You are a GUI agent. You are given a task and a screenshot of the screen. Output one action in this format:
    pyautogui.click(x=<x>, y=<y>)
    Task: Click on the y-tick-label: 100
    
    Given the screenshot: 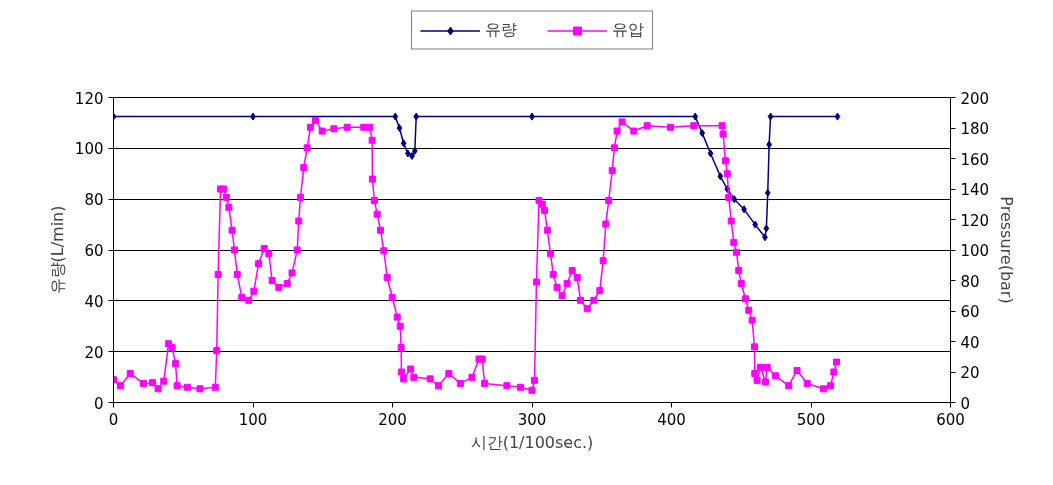 What is the action you would take?
    pyautogui.click(x=89, y=149)
    